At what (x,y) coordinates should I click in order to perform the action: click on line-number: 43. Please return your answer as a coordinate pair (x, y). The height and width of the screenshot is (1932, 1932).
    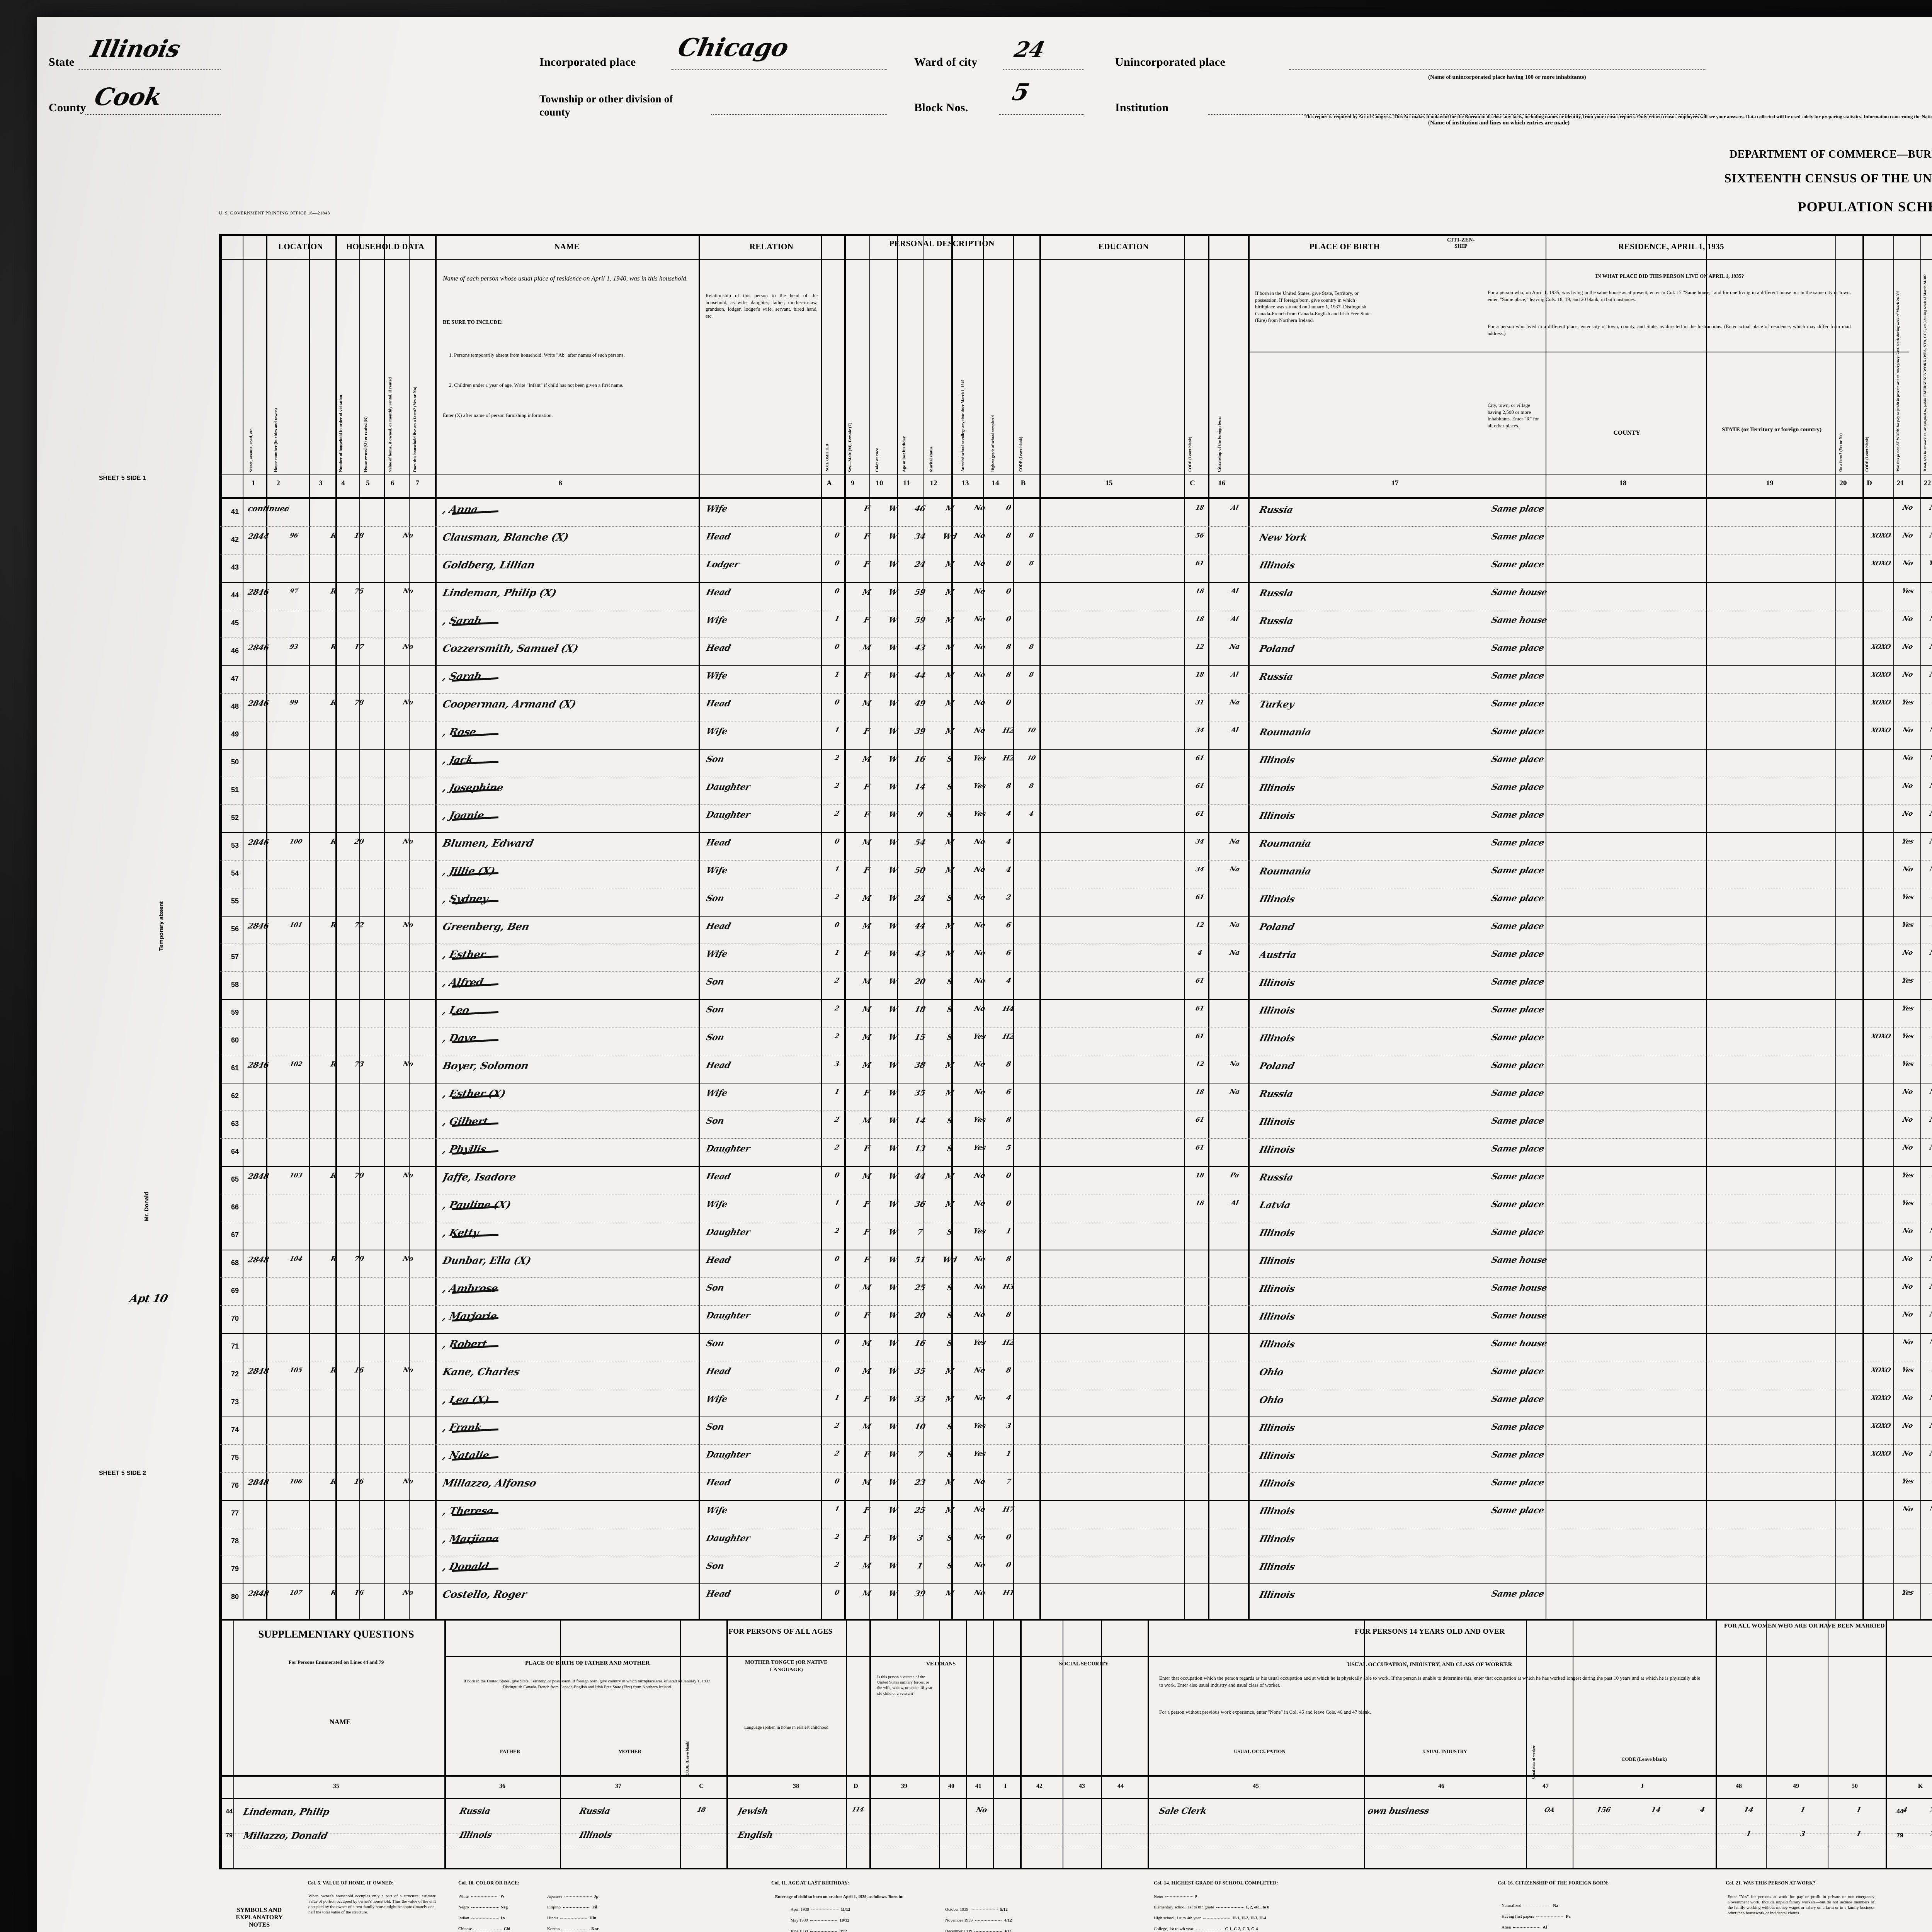
    Looking at the image, I should click on (235, 567).